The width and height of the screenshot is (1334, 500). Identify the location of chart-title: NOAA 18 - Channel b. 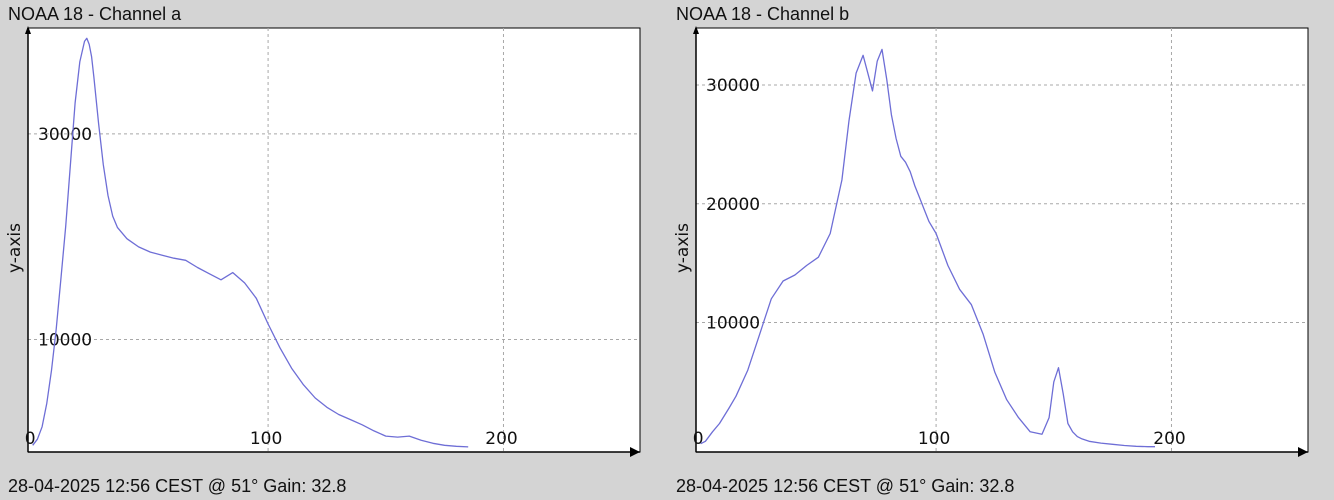
(763, 14).